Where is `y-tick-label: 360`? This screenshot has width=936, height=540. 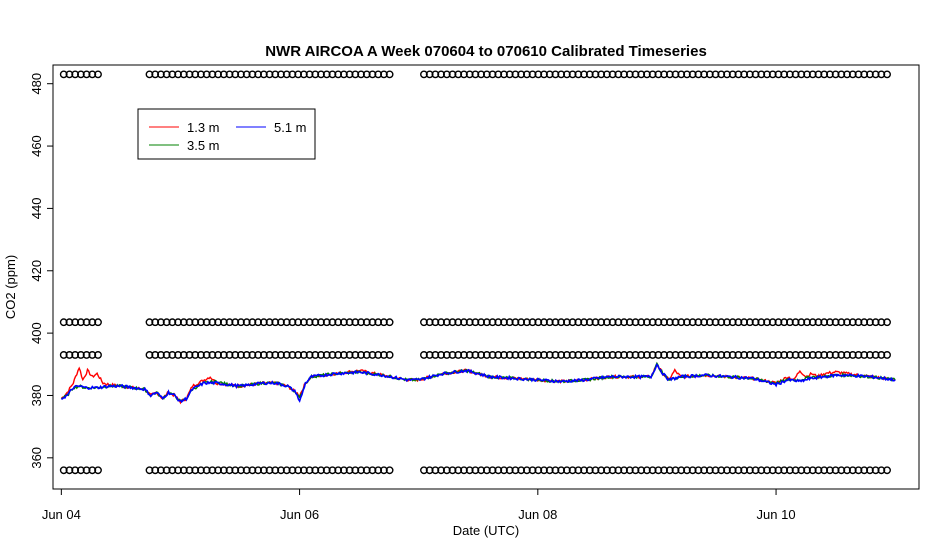
y-tick-label: 360 is located at coordinates (36, 458).